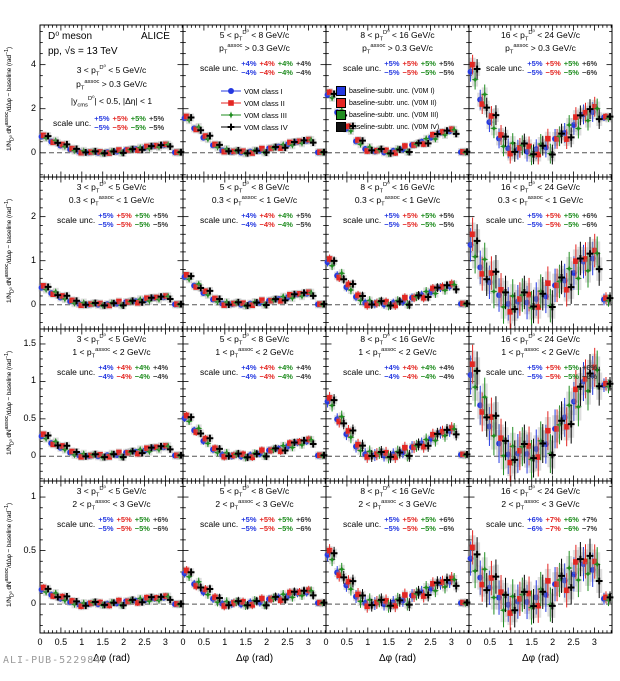  Describe the element at coordinates (29, 417) in the screenshot. I see `y-tick-label: 0.5` at that location.